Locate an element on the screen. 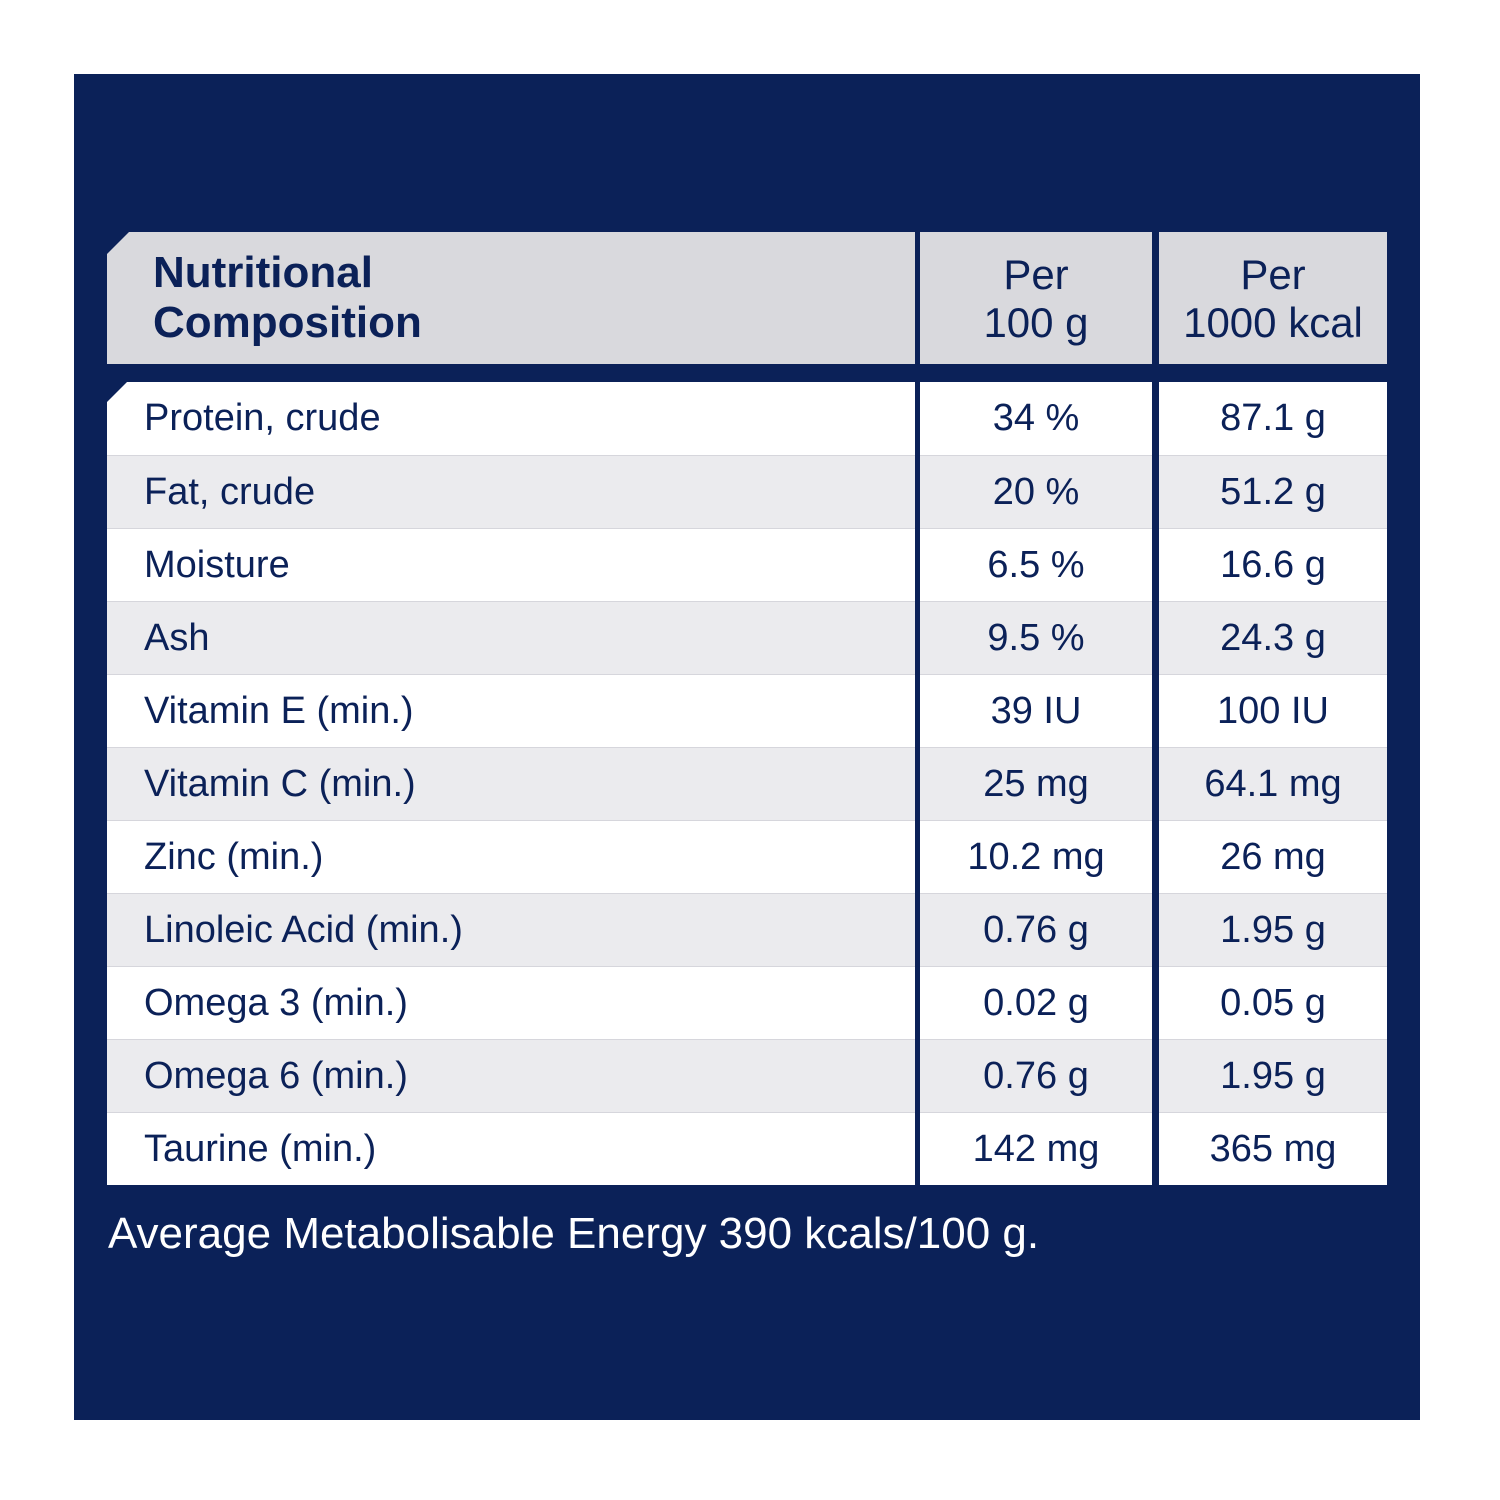 This screenshot has width=1500, height=1500. table-row: Moisture 6.5 % 16.6 g is located at coordinates (747, 564).